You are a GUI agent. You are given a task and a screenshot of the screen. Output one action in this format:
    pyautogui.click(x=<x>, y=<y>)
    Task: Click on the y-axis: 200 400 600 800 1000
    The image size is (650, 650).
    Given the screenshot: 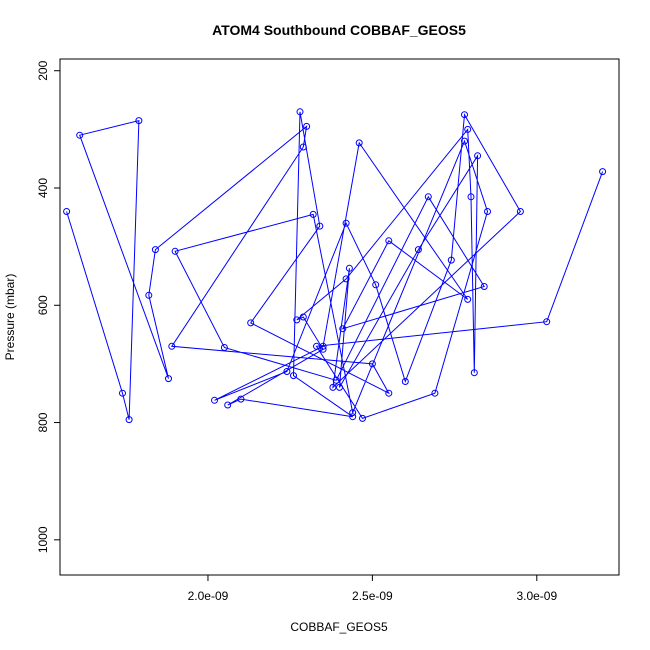 What is the action you would take?
    pyautogui.click(x=48, y=306)
    